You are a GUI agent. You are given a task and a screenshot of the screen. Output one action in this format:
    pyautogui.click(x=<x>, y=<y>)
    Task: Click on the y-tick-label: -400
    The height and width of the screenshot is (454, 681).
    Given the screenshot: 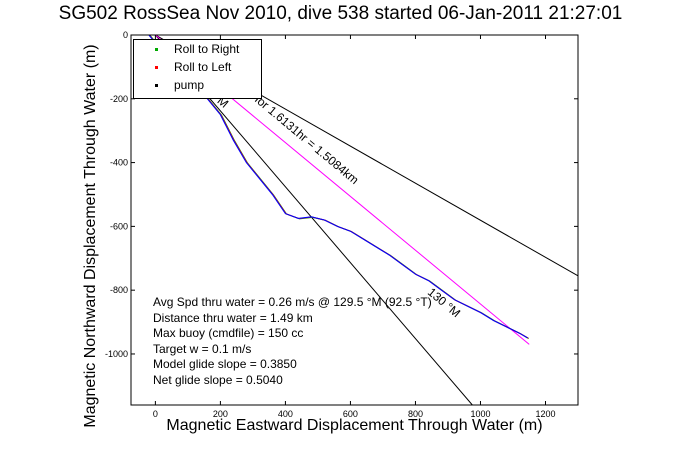 What is the action you would take?
    pyautogui.click(x=119, y=163)
    